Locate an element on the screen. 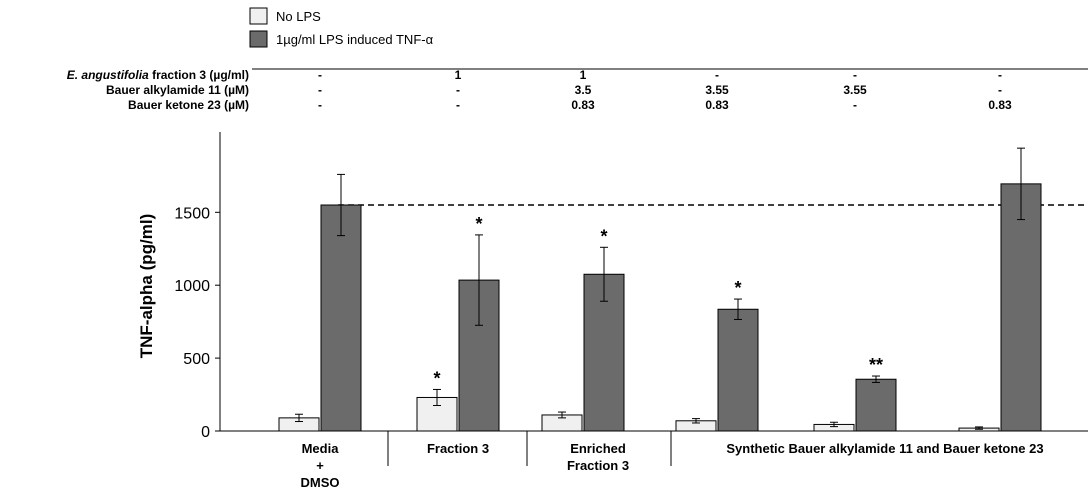  condition-label: E. angustifolia fraction 3 (µg/ml) is located at coordinates (158, 75).